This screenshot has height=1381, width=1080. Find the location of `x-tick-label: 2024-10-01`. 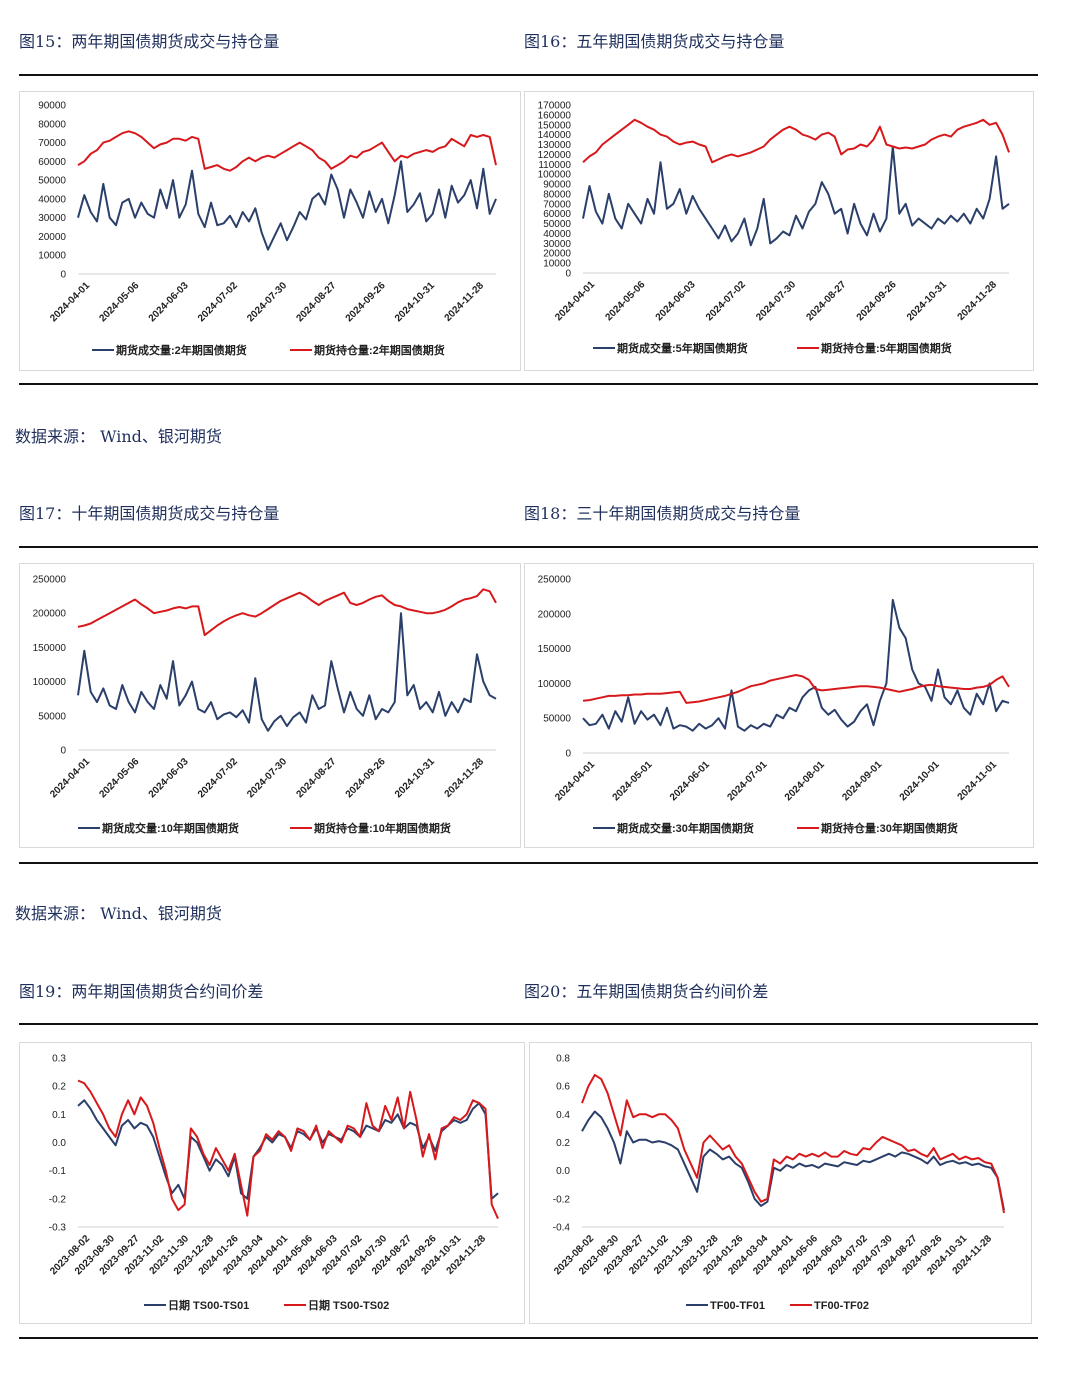

x-tick-label: 2024-10-01 is located at coordinates (920, 781).